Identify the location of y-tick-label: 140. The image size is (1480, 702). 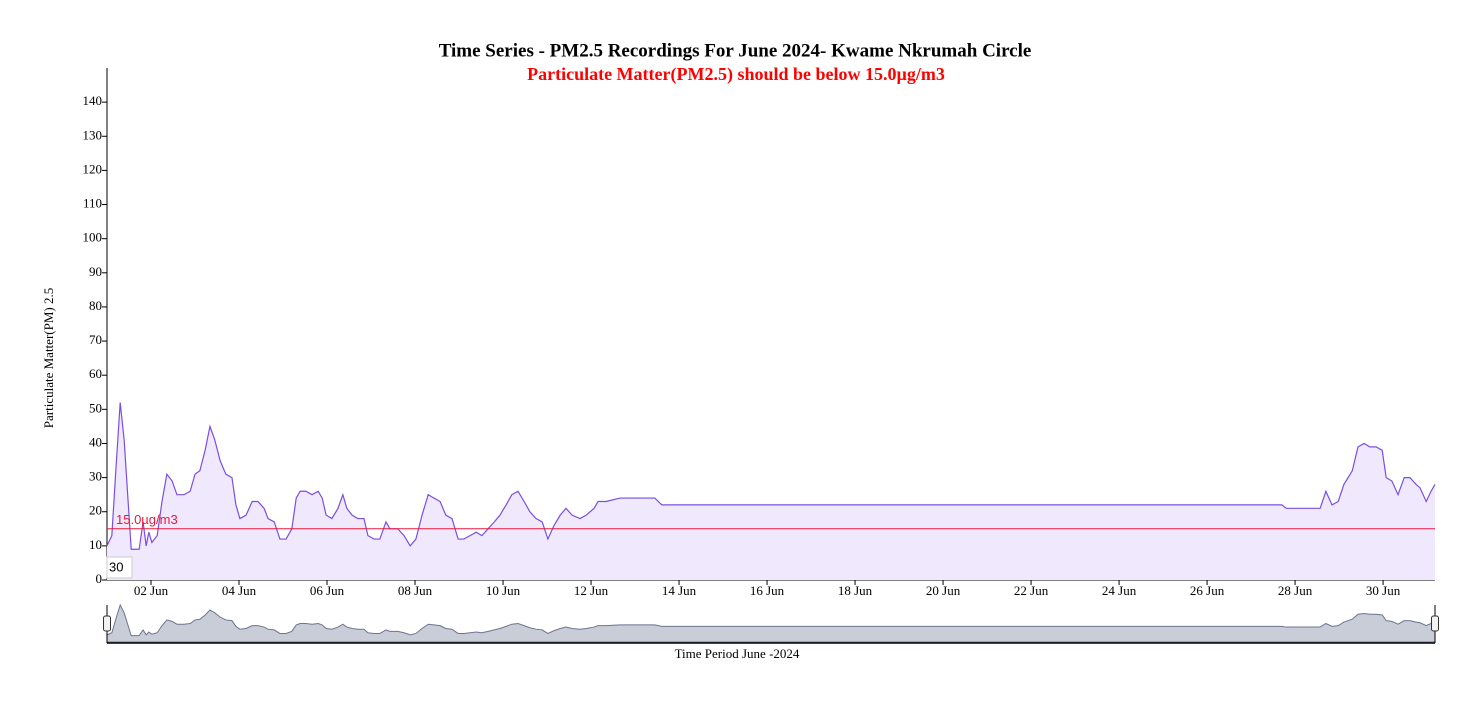
(93, 100).